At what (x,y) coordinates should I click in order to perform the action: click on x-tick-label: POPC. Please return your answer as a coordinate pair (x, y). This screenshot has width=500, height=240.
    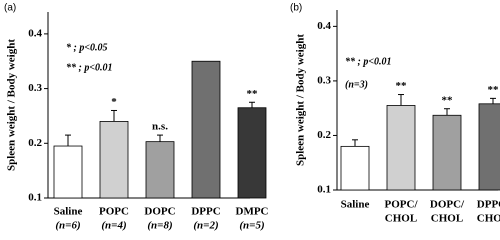
    Looking at the image, I should click on (114, 212).